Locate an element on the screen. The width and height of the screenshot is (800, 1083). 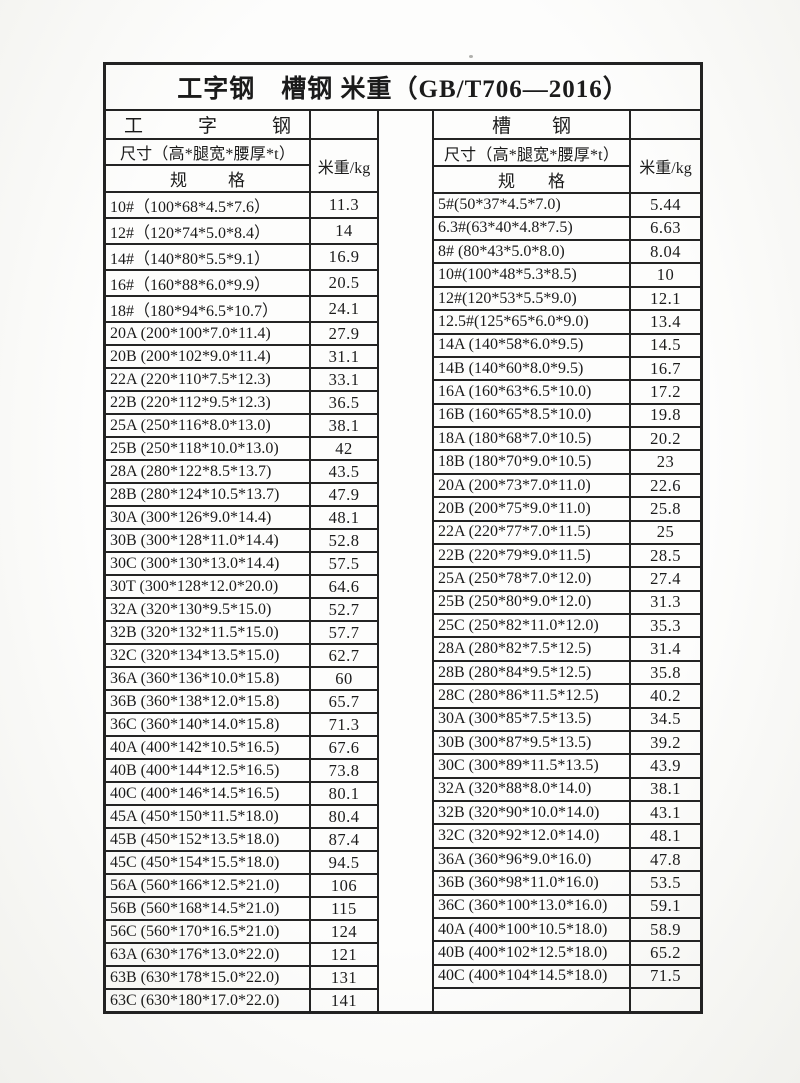
weight-cell: 53.5 is located at coordinates (664, 883).